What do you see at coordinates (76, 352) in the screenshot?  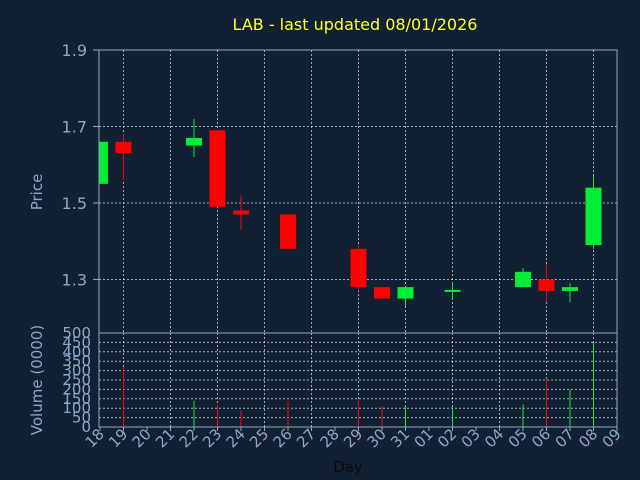 I see `volume-tick-label: 400` at bounding box center [76, 352].